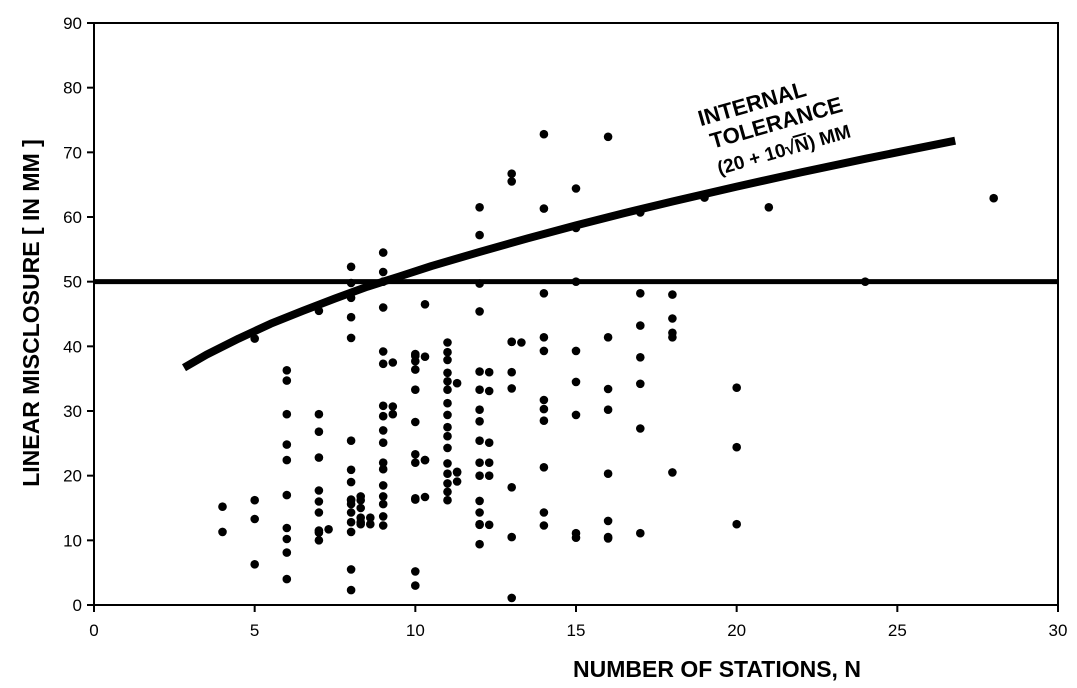 The image size is (1077, 688). Describe the element at coordinates (1058, 630) in the screenshot. I see `x-tick-label: 30` at that location.